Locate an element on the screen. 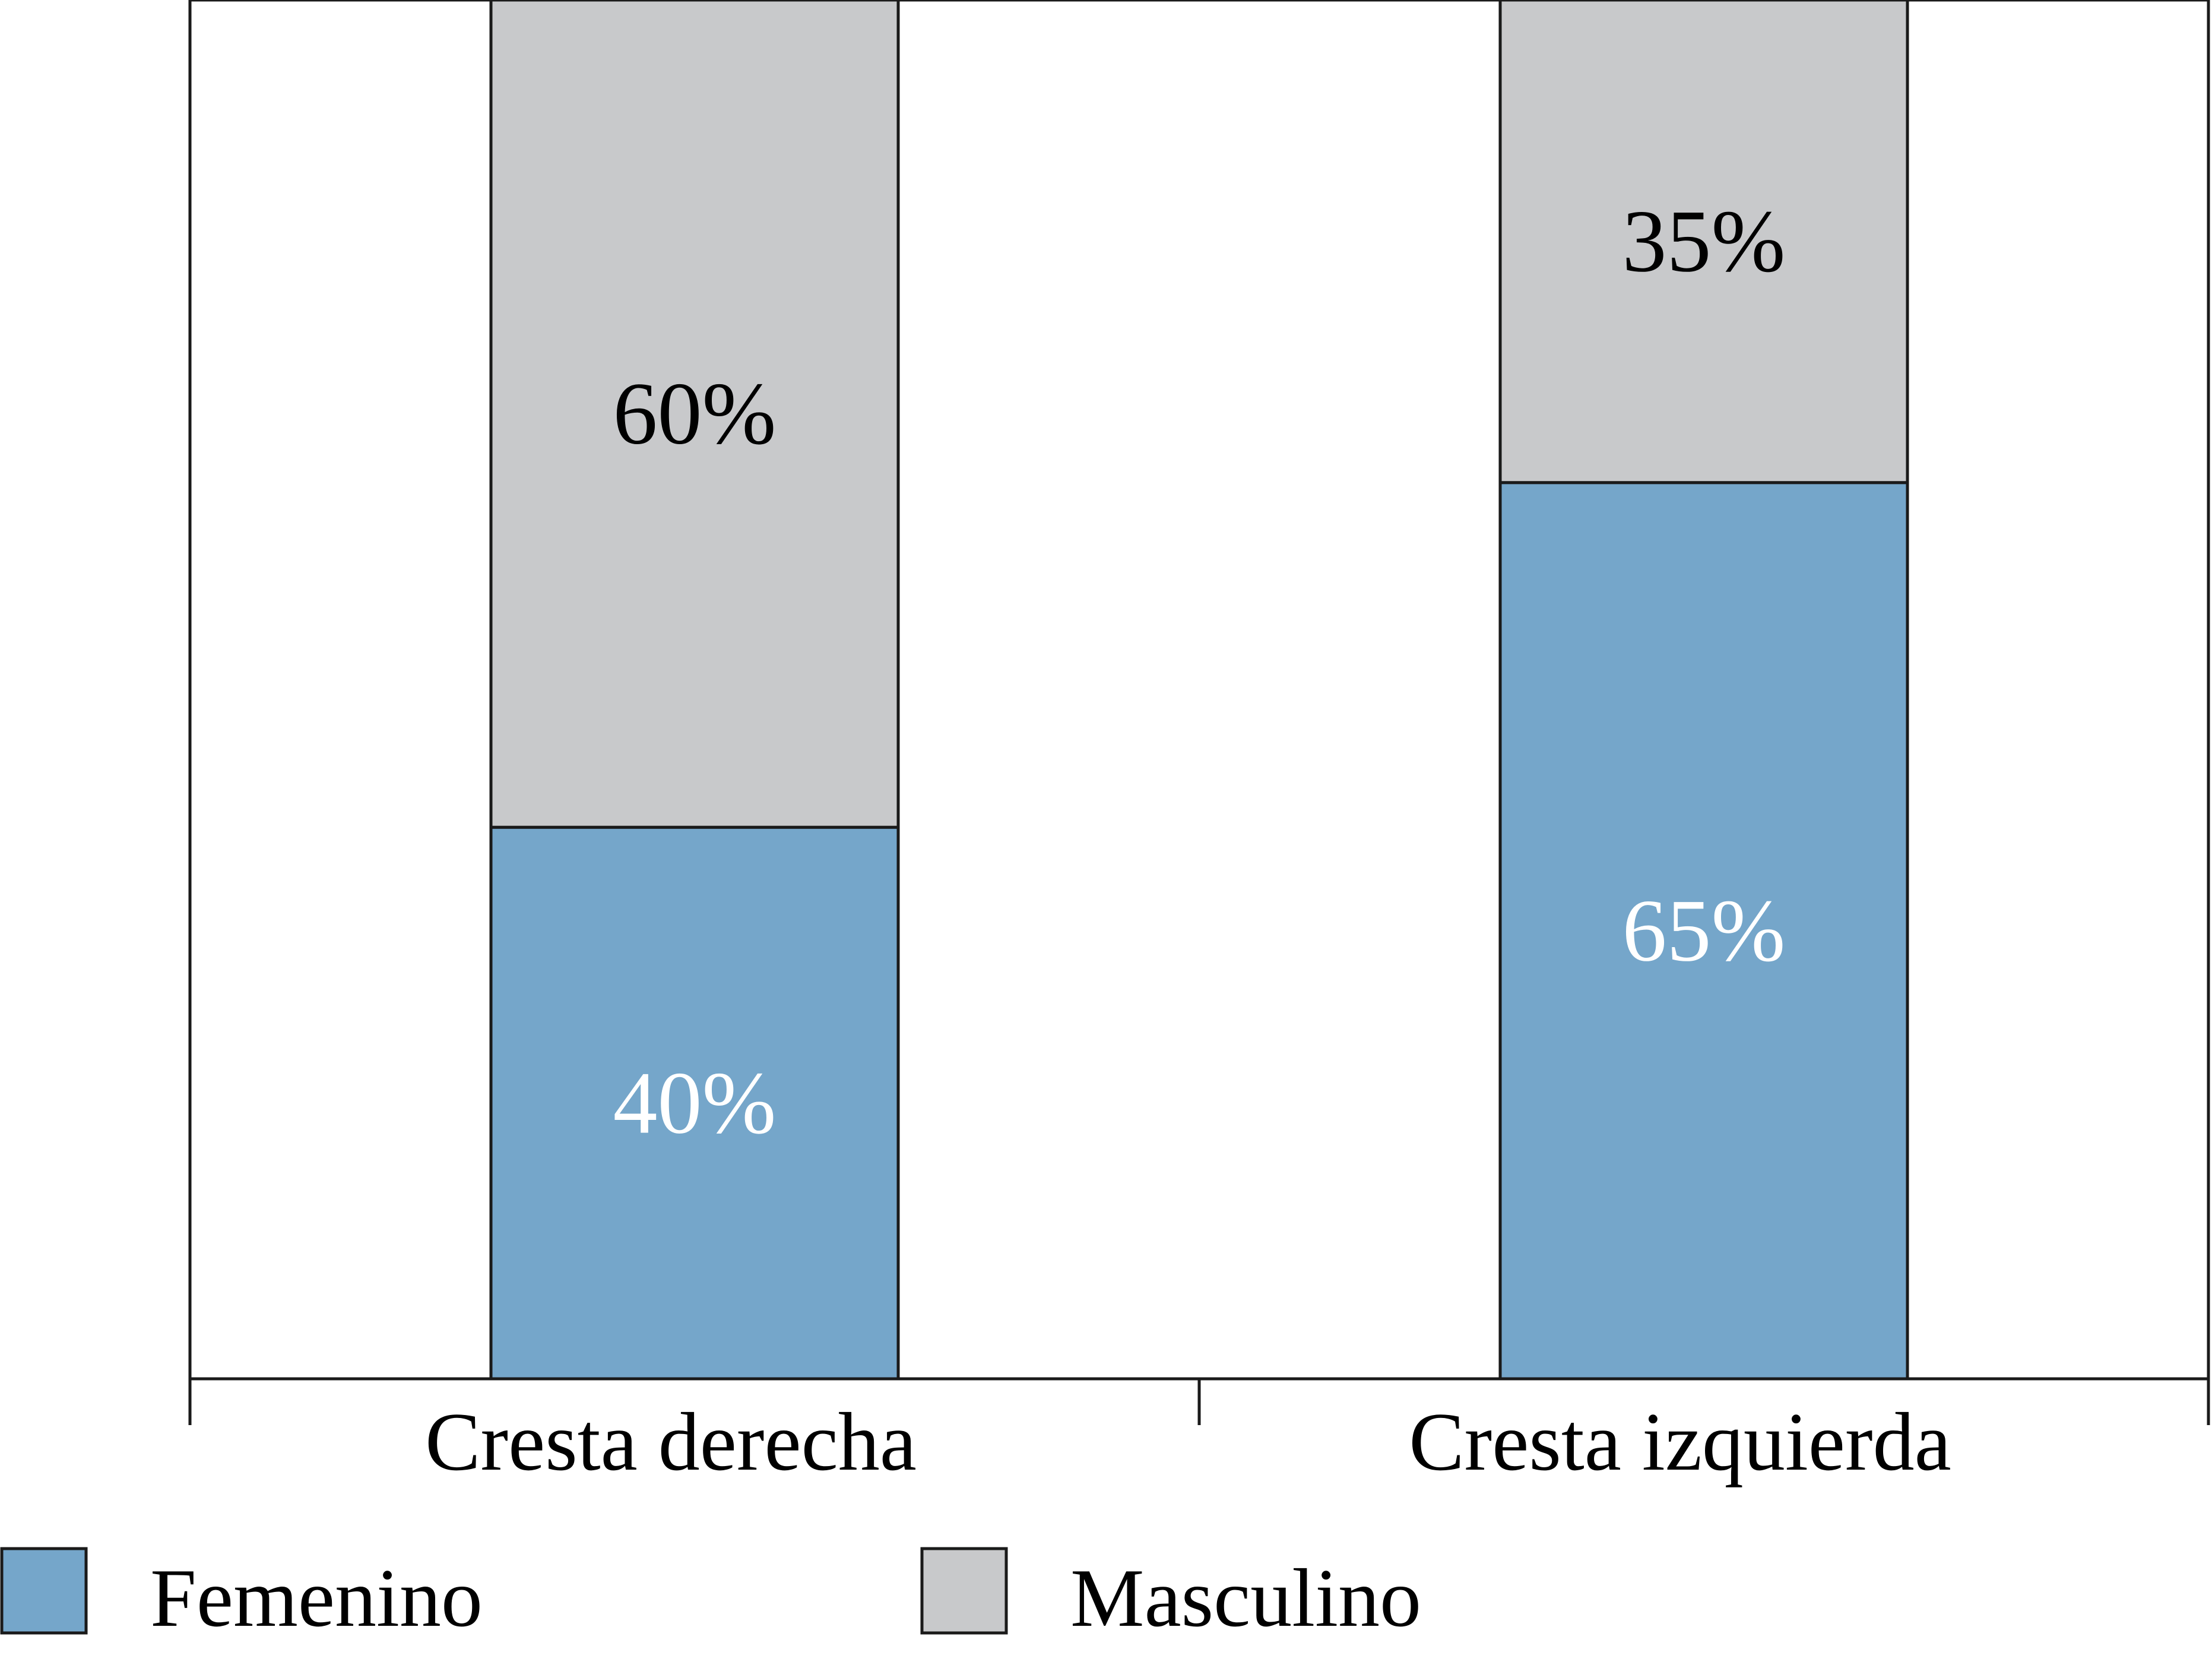  data-label-masculino-cresta-derecha: 60% is located at coordinates (695, 414).